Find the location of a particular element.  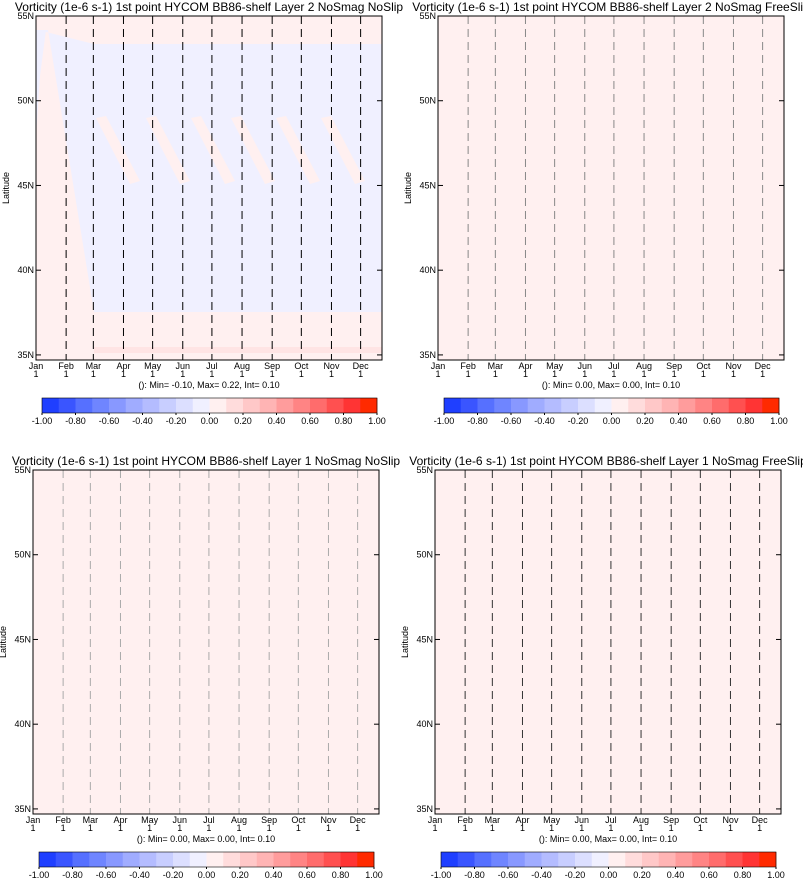

x-tick-label: Feb 1 is located at coordinates (66, 370).